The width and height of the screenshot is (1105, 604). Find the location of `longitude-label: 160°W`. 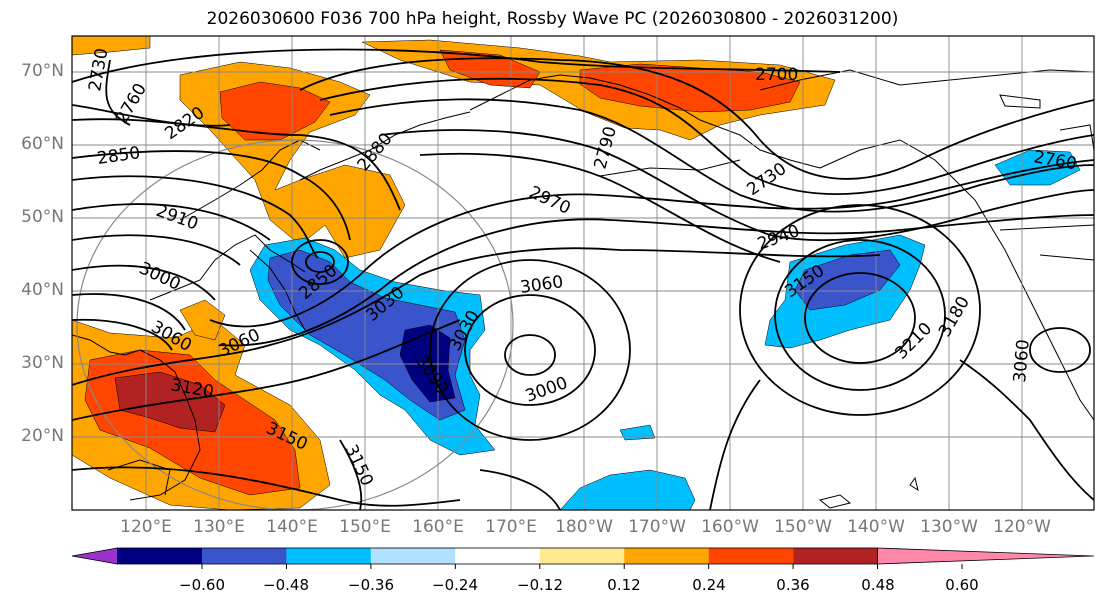

longitude-label: 160°W is located at coordinates (730, 527).